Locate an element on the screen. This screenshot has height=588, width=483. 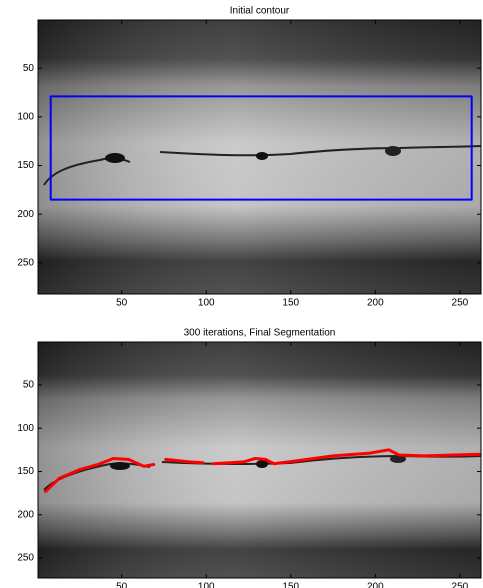
axes-title: 300 iterations, Final Segmentation is located at coordinates (260, 333).